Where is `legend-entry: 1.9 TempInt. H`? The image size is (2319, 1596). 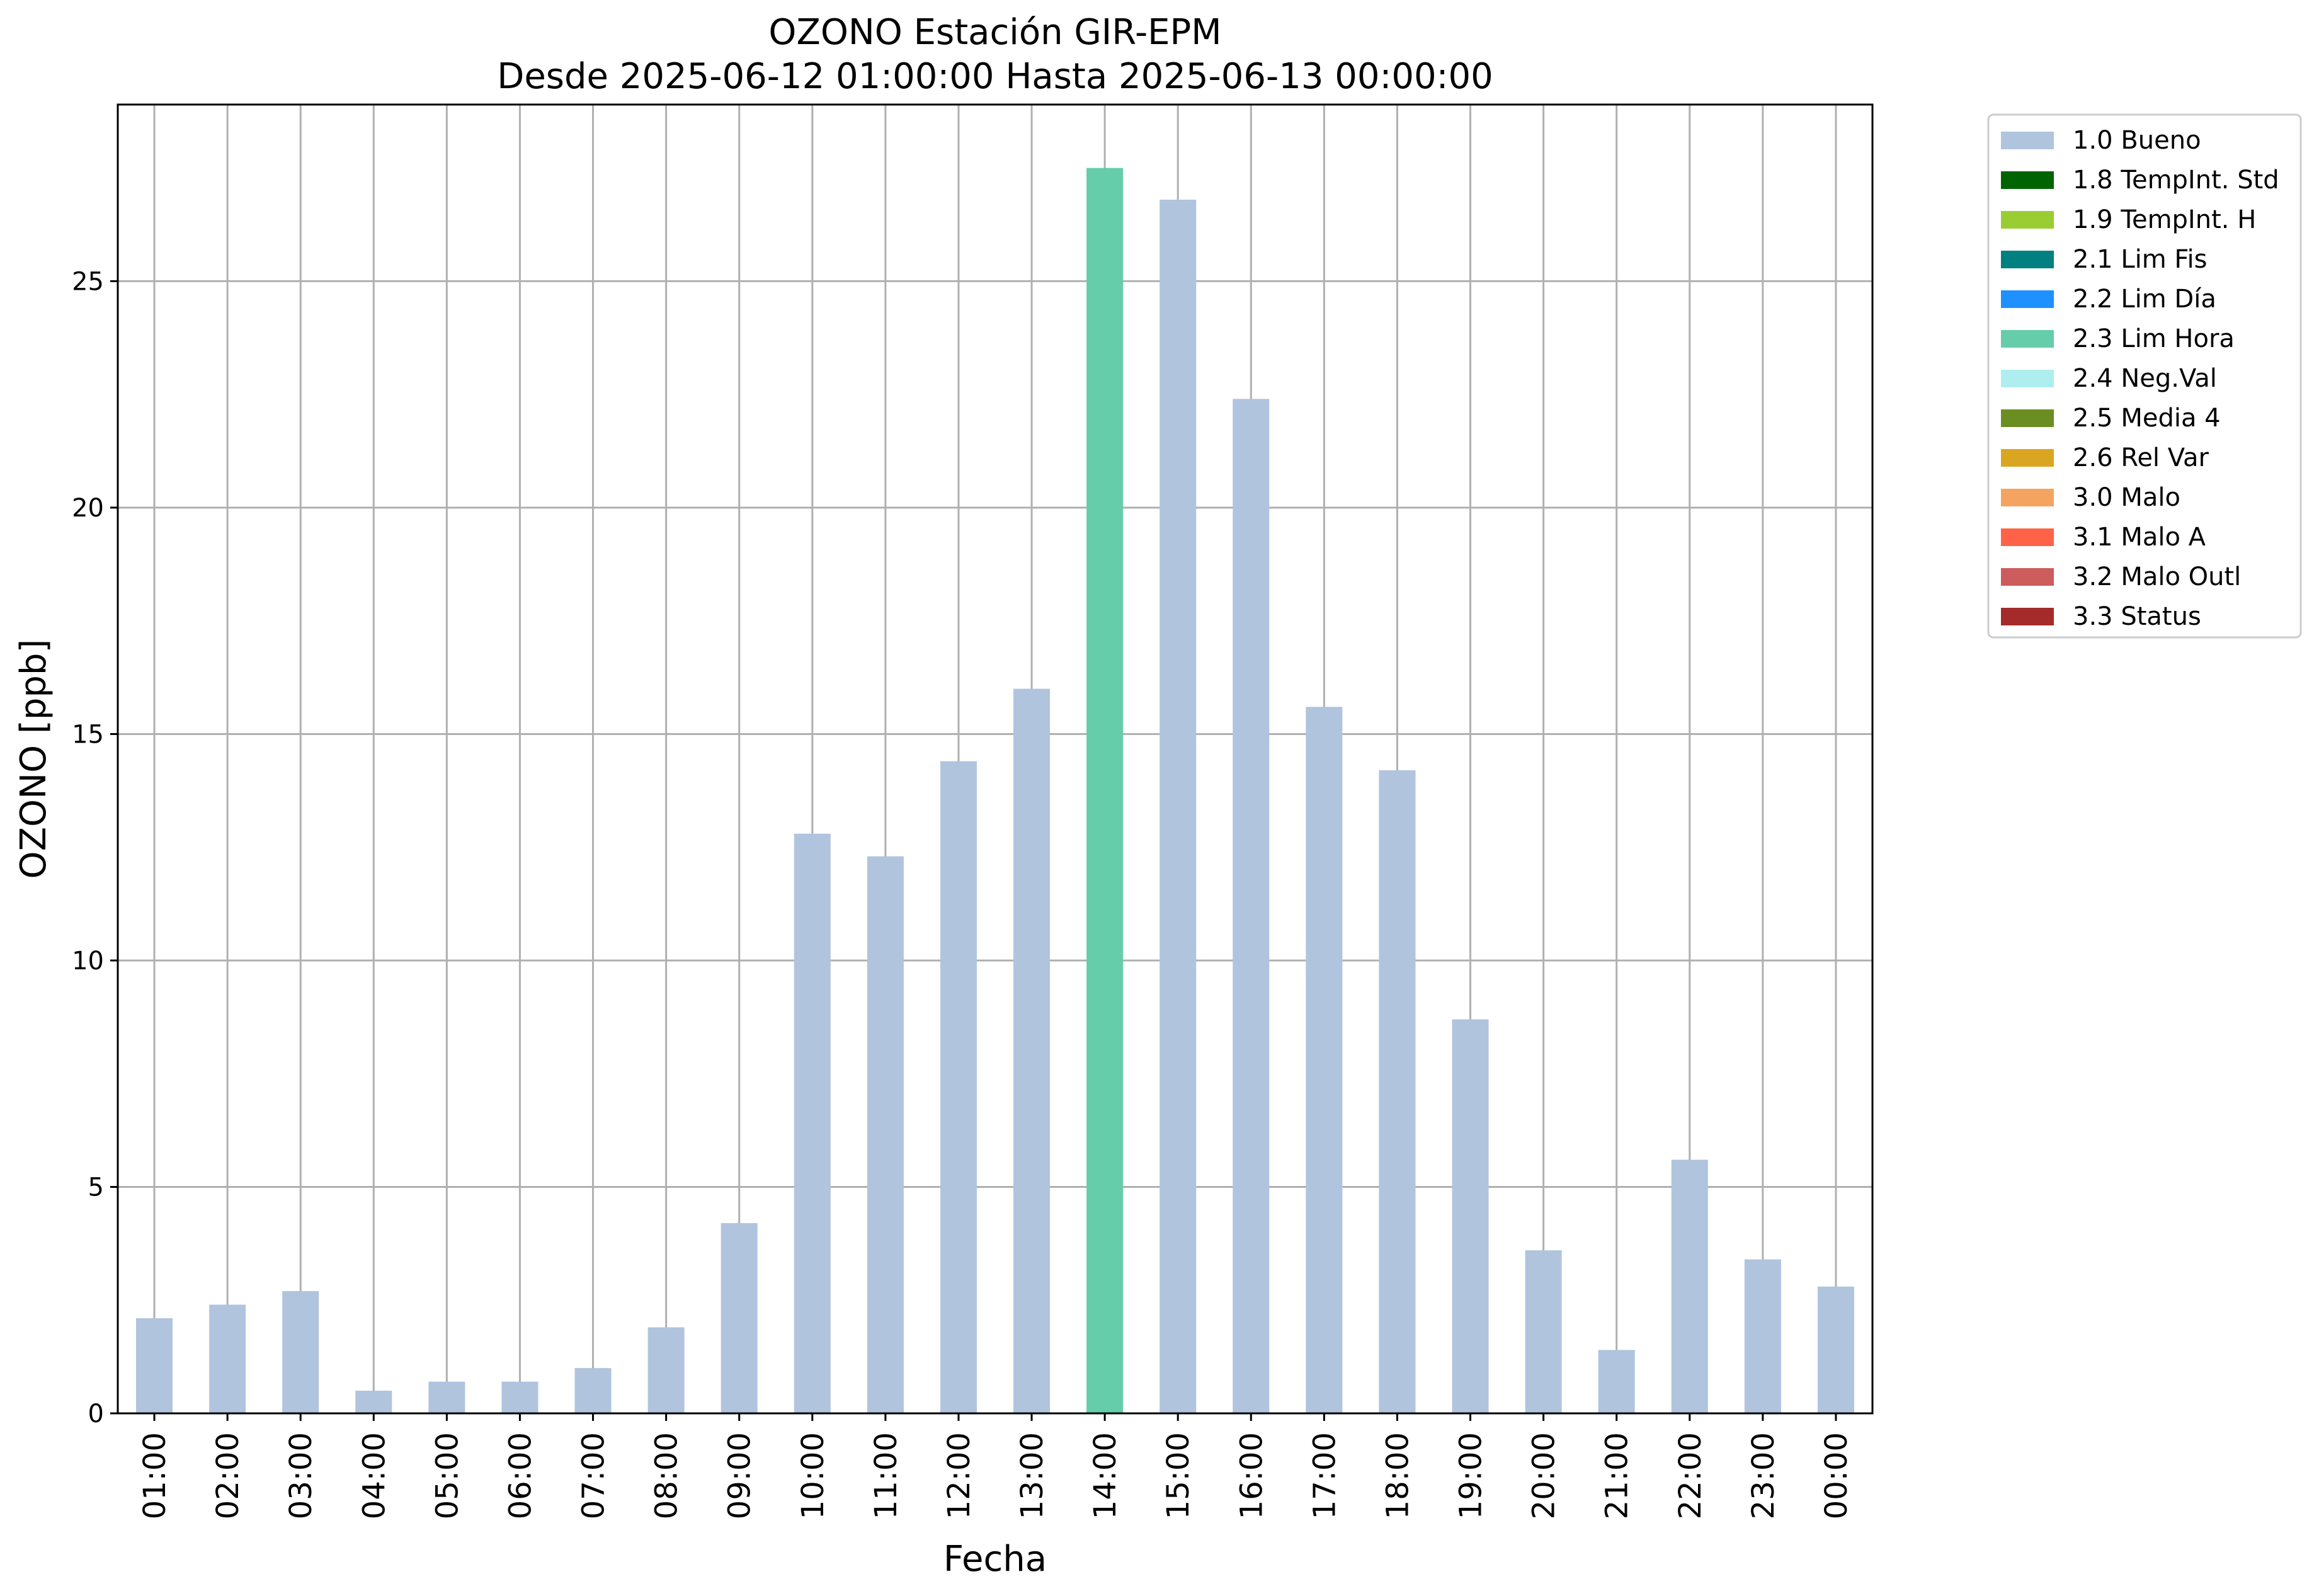 legend-entry: 1.9 TempInt. H is located at coordinates (2164, 219).